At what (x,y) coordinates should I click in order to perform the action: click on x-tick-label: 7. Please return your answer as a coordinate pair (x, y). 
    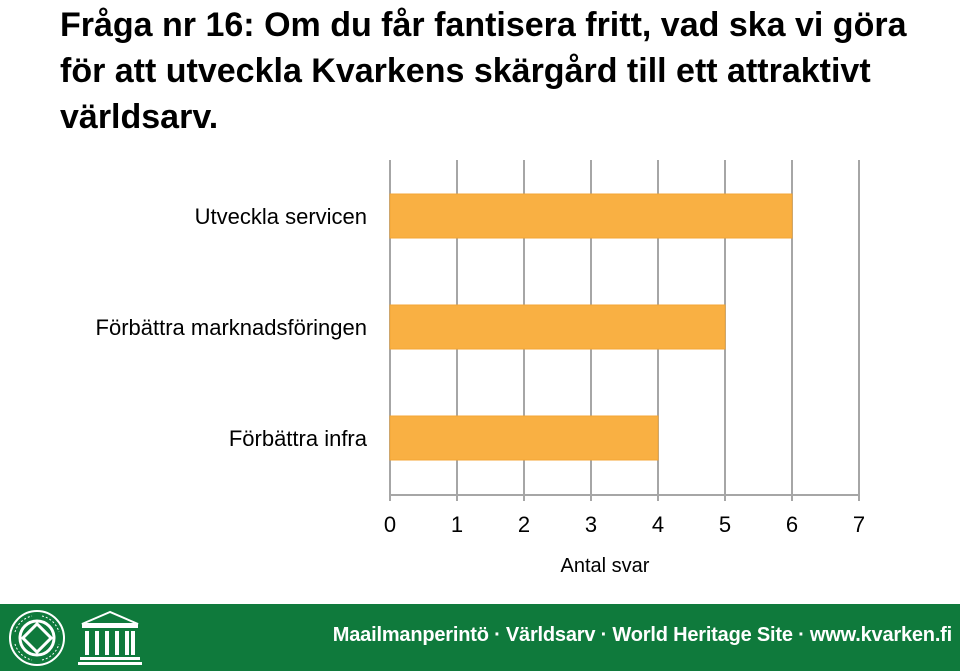
    Looking at the image, I should click on (859, 524).